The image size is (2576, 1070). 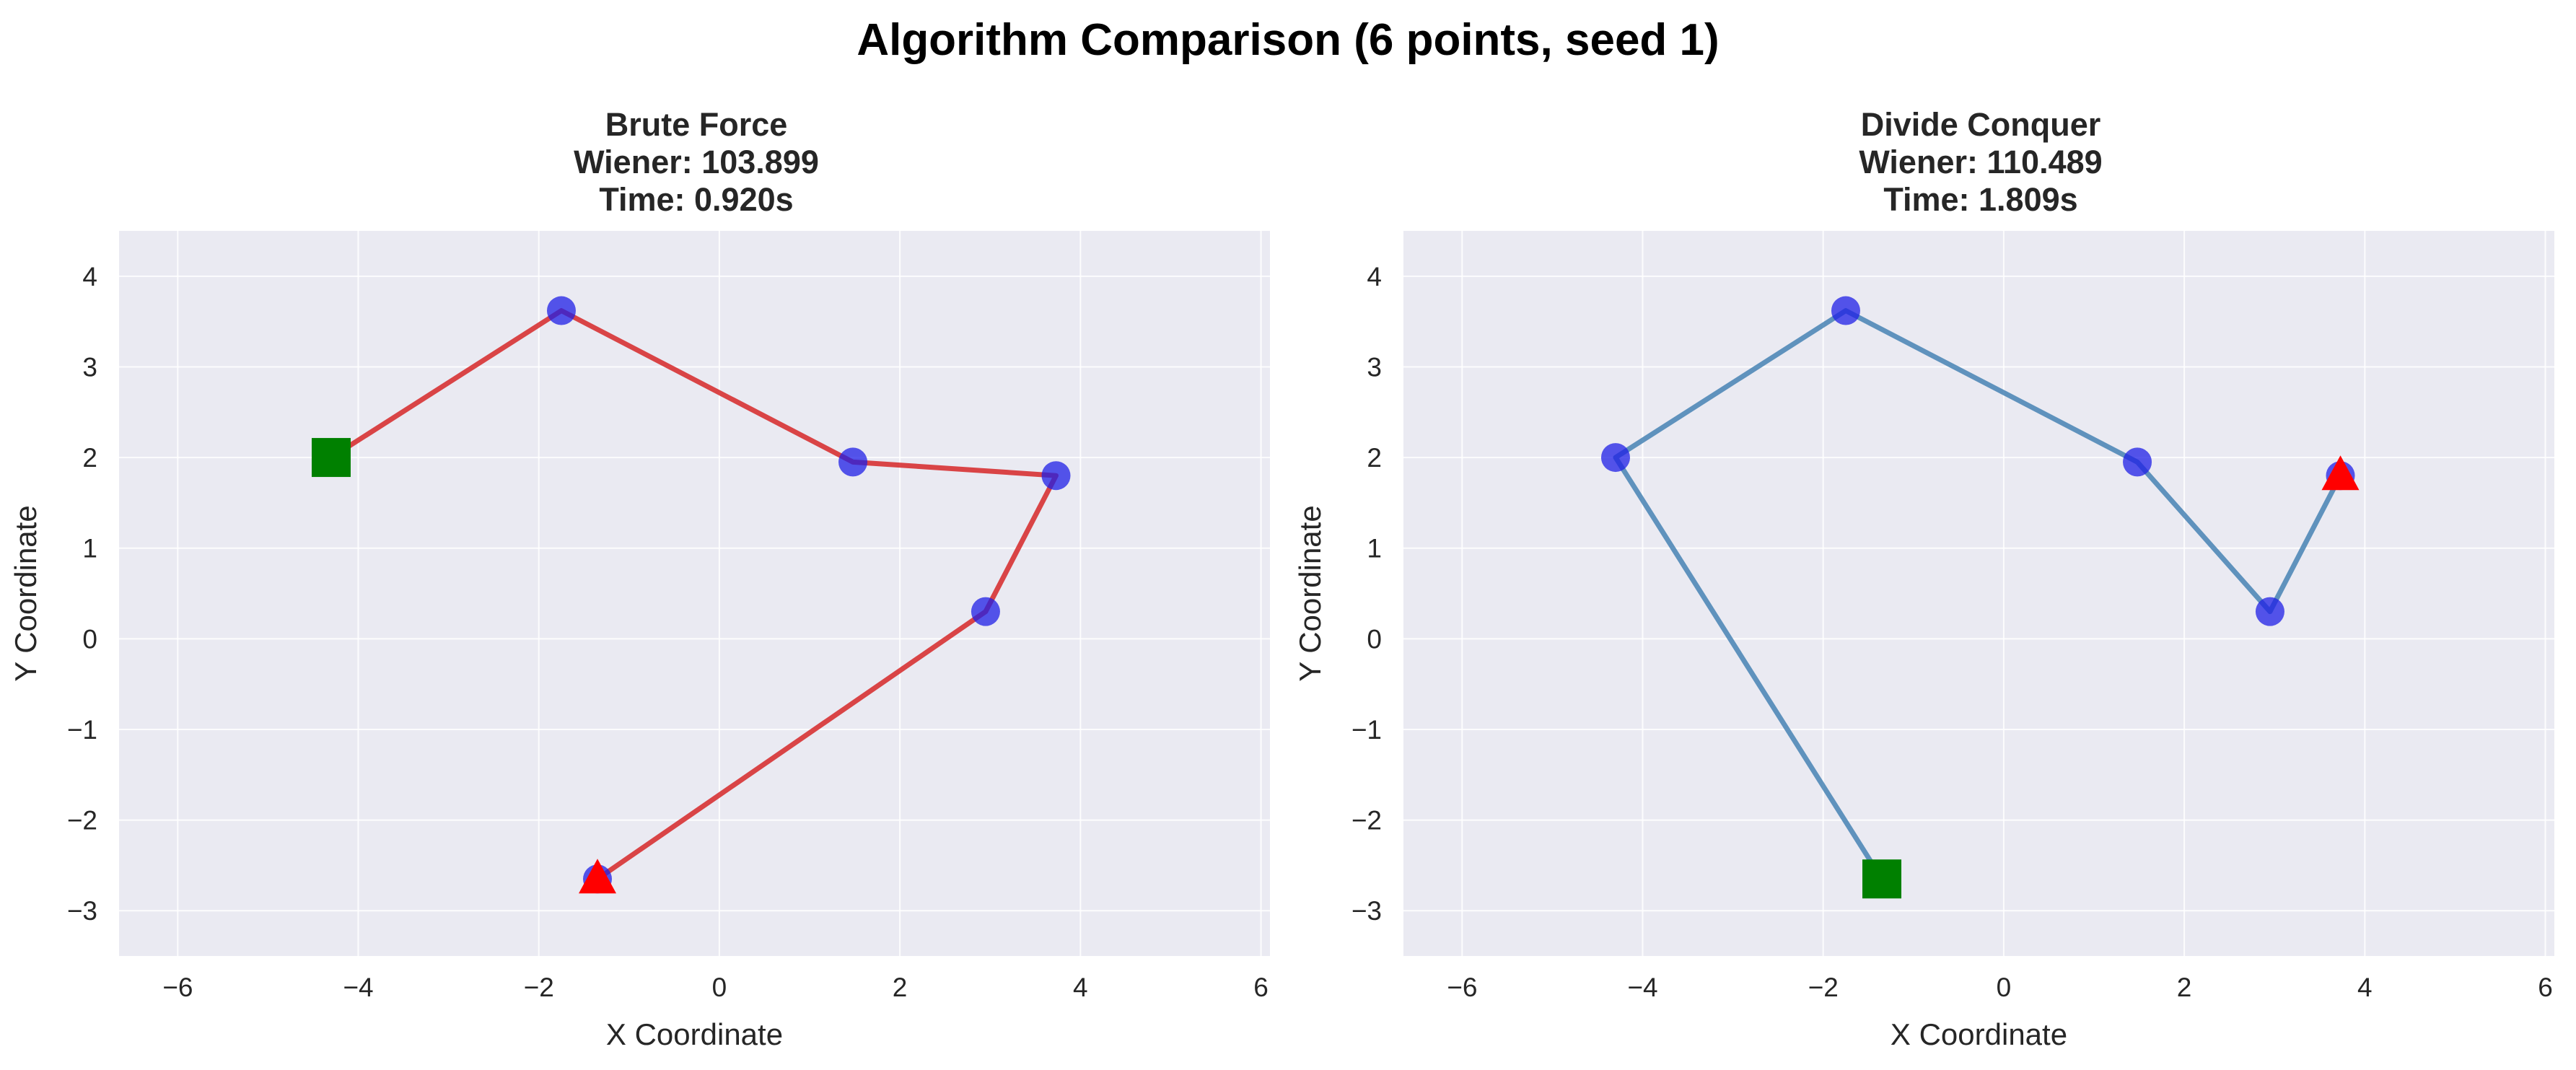 I want to click on panel-title-line-3: Time: 1.809s, so click(x=1980, y=199).